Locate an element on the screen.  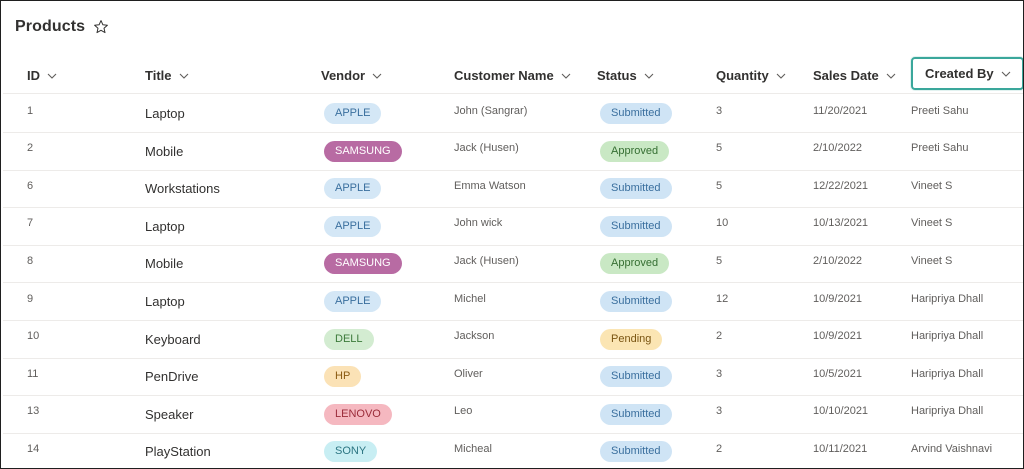
column-header-customer: Customer Name is located at coordinates (513, 75).